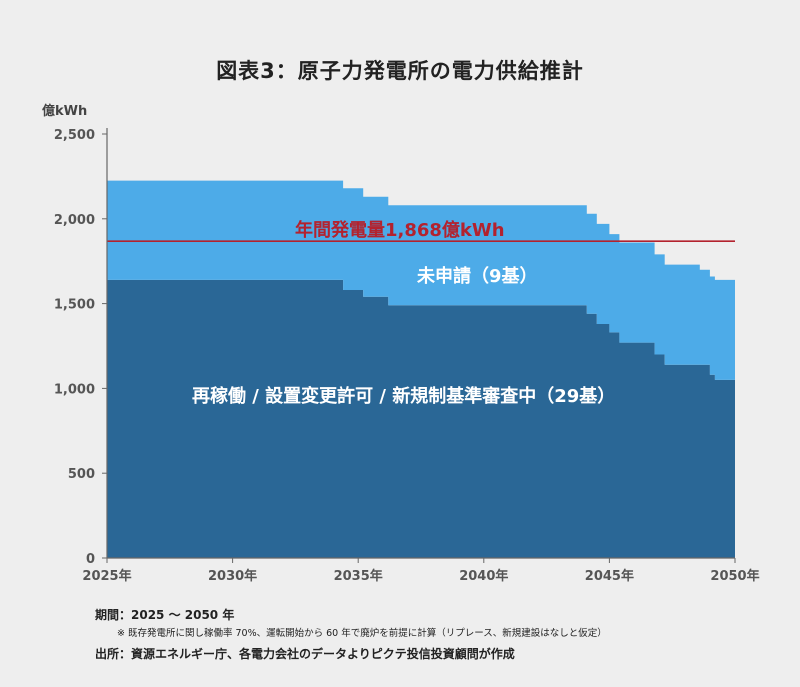  What do you see at coordinates (734, 576) in the screenshot?
I see `x-tick-label: 2050年` at bounding box center [734, 576].